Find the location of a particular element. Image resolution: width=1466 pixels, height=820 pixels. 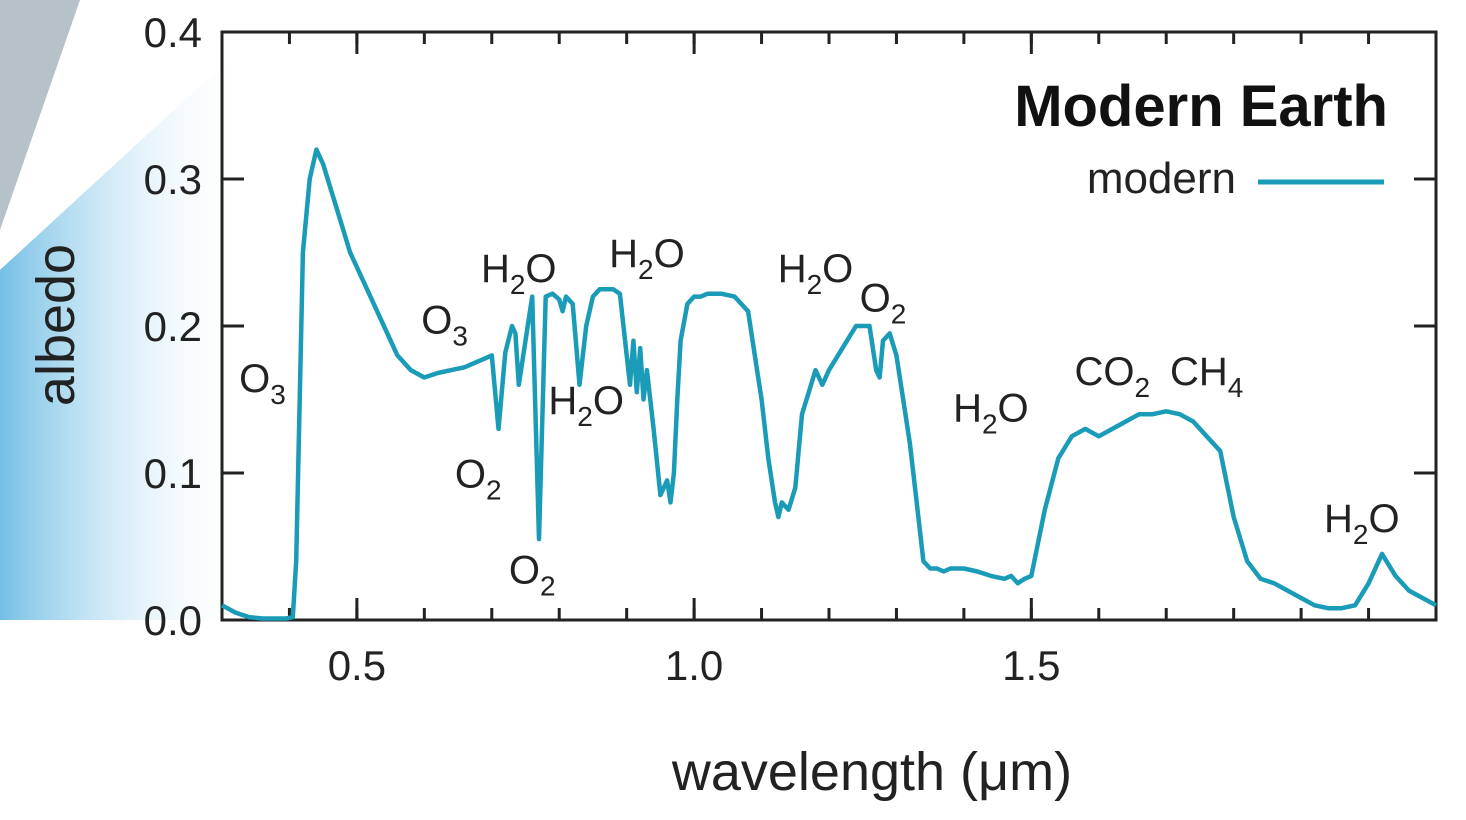

y-tick-label: 0.2 is located at coordinates (173, 326).